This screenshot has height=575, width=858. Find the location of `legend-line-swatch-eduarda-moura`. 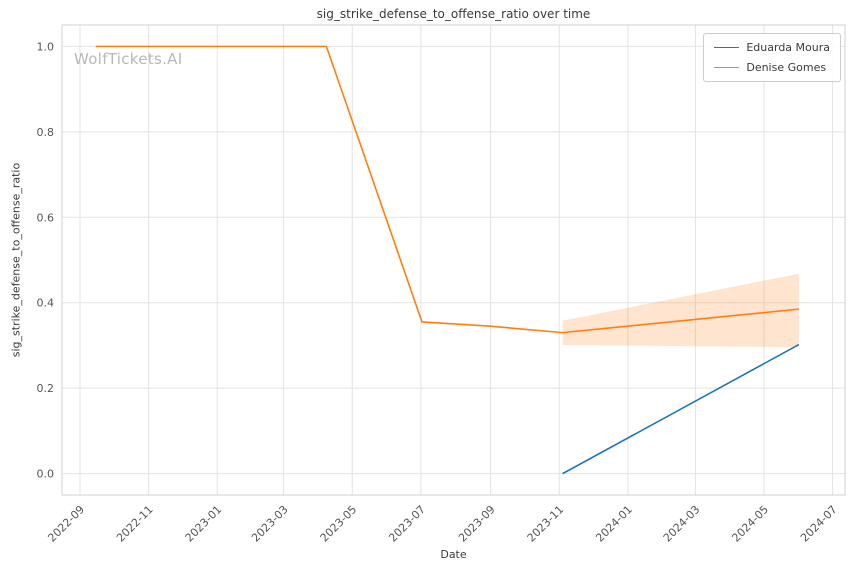

legend-line-swatch-eduarda-moura is located at coordinates (727, 47).